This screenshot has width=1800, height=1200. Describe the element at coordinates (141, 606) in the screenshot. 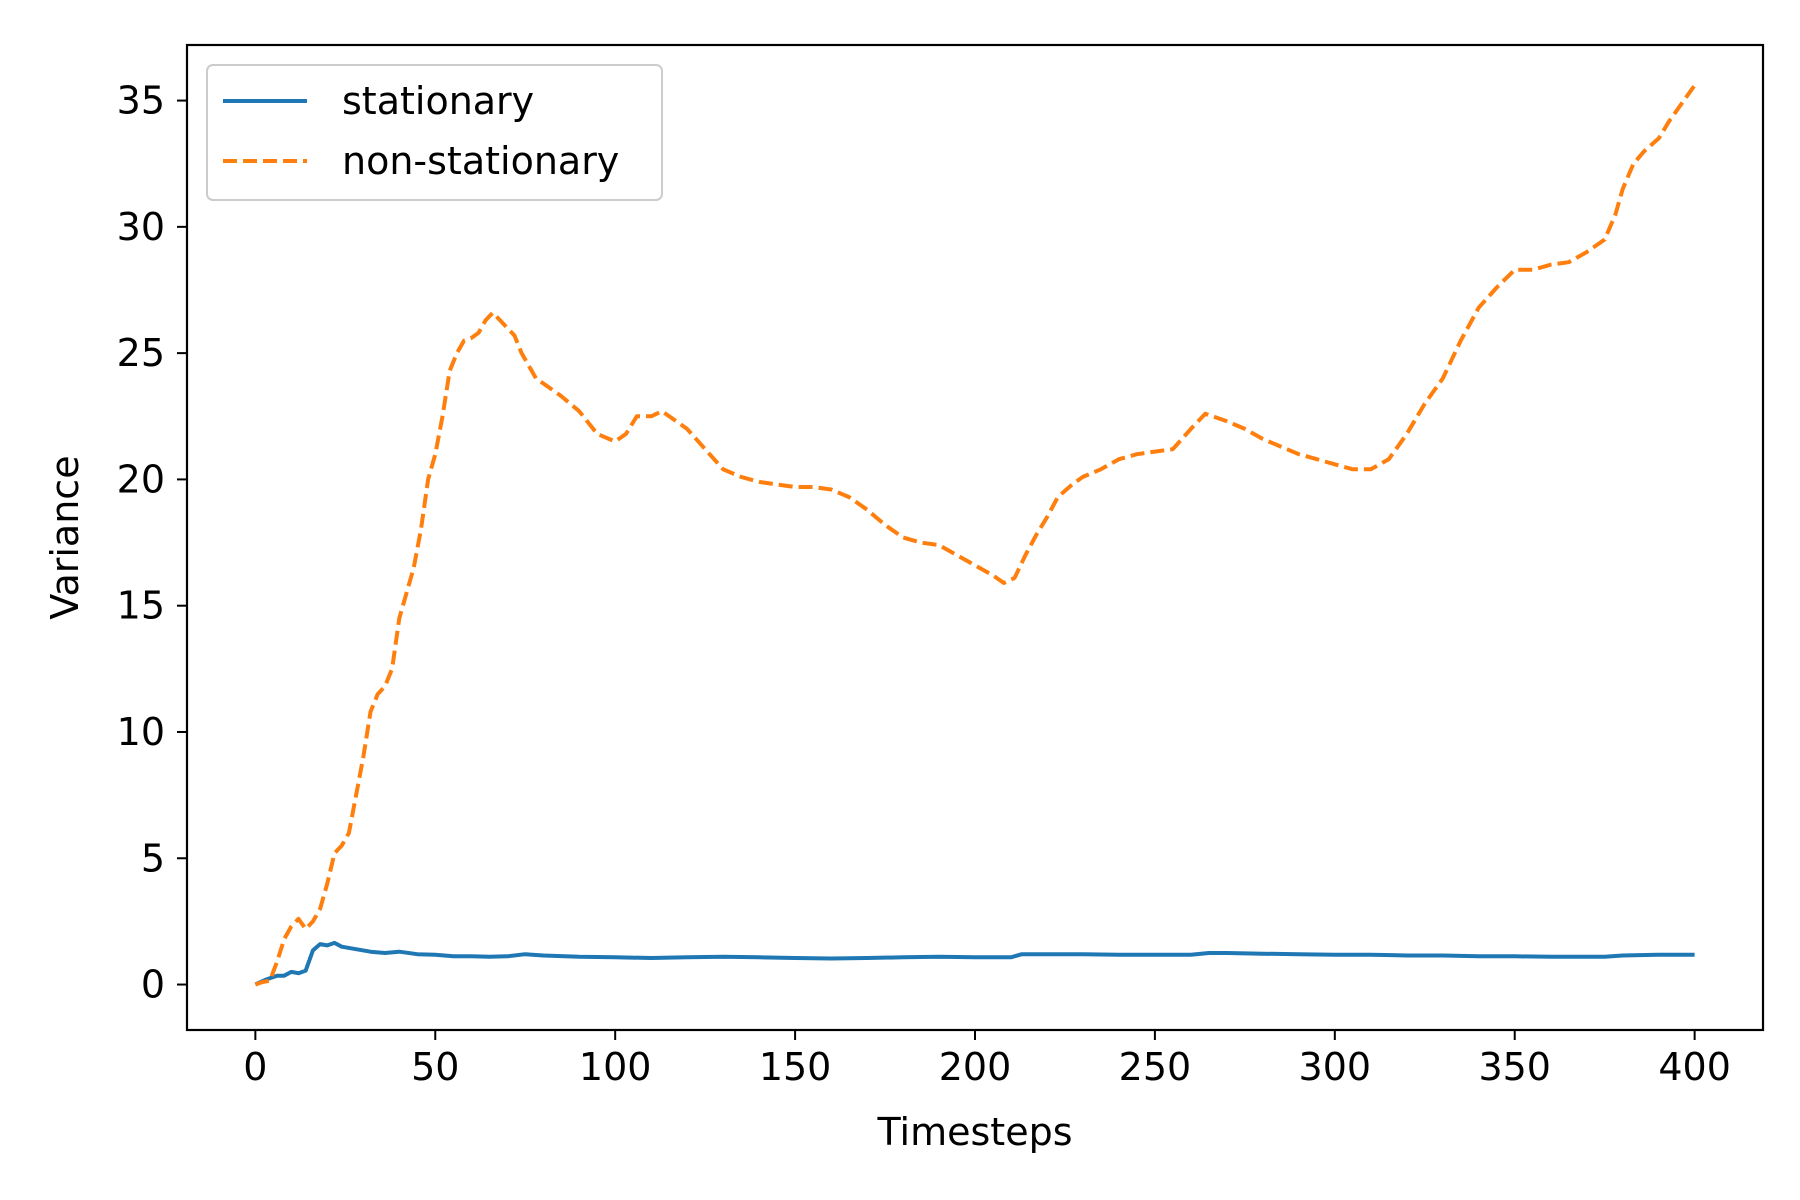

I see `y-tick-label: 15` at that location.